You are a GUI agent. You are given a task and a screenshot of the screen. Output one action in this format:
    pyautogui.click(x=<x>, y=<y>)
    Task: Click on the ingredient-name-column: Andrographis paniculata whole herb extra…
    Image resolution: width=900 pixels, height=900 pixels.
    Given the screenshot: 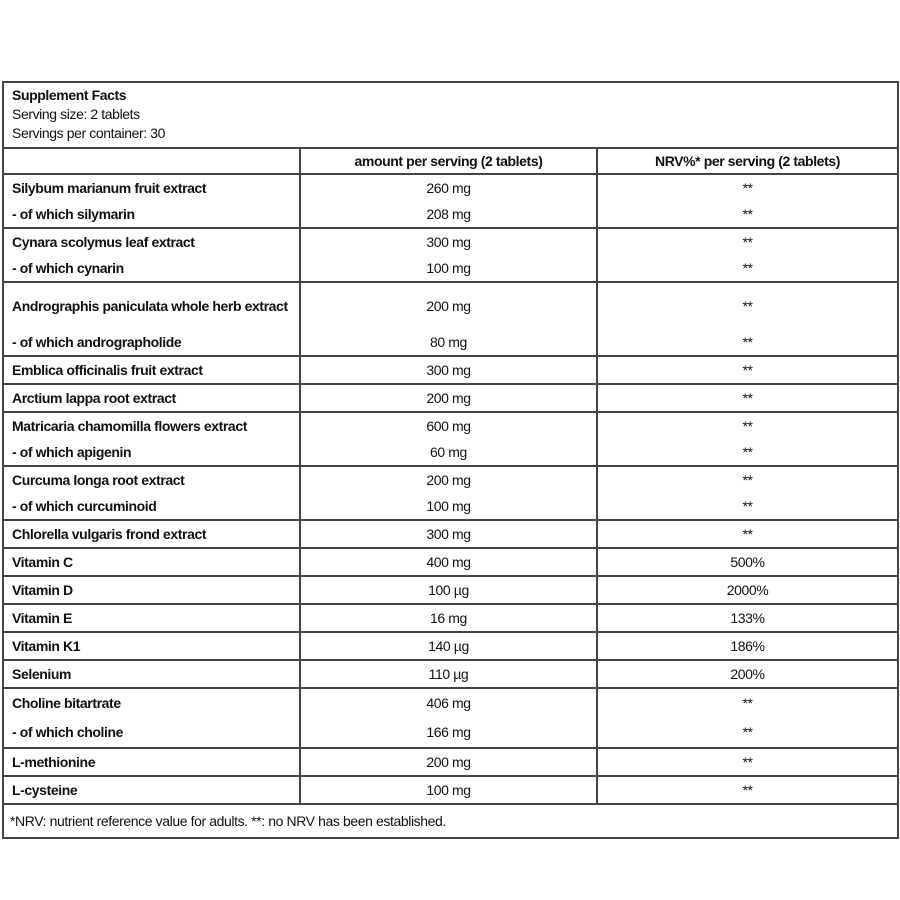 What is the action you would take?
    pyautogui.click(x=152, y=319)
    